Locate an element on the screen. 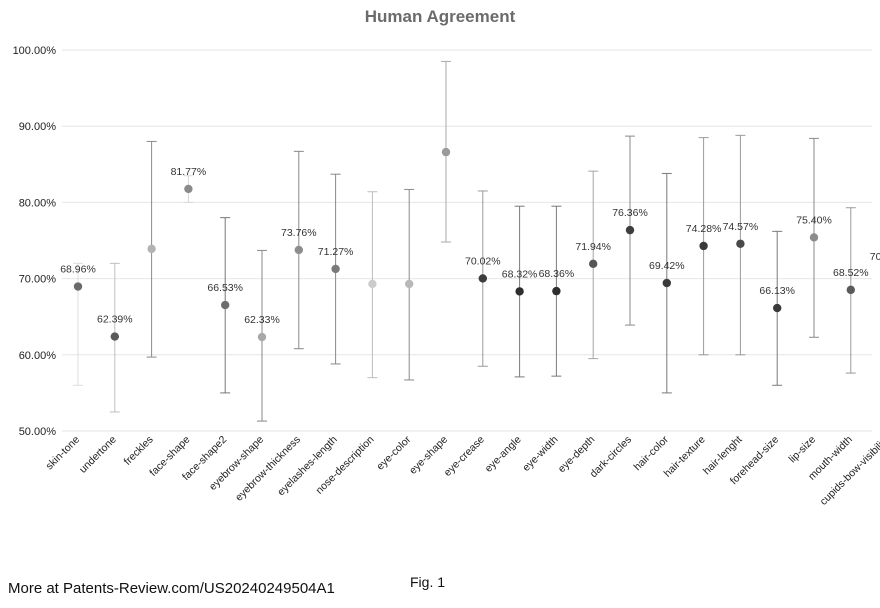 Image resolution: width=880 pixels, height=608 pixels. y-tick-label: 70.00% is located at coordinates (38, 280).